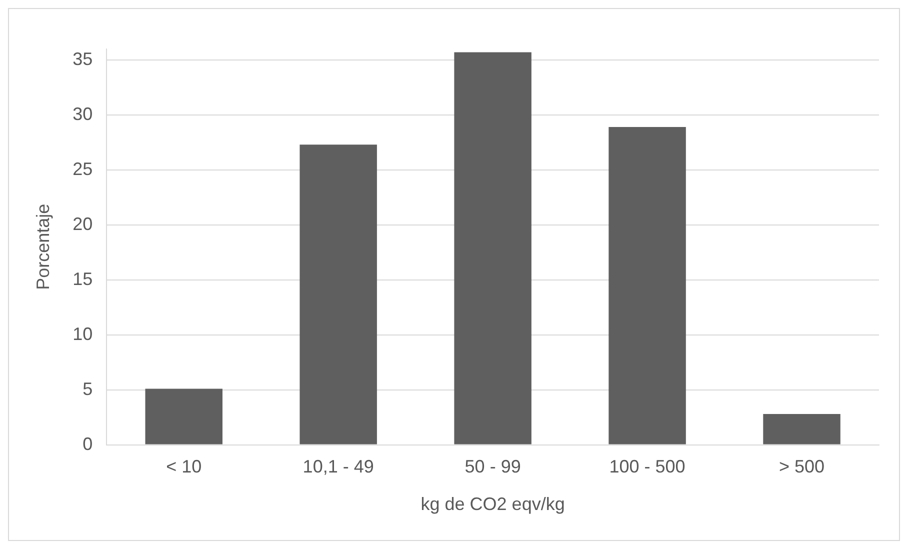 This screenshot has height=553, width=912. Describe the element at coordinates (647, 466) in the screenshot. I see `x-tick-label: 100 - 500` at that location.